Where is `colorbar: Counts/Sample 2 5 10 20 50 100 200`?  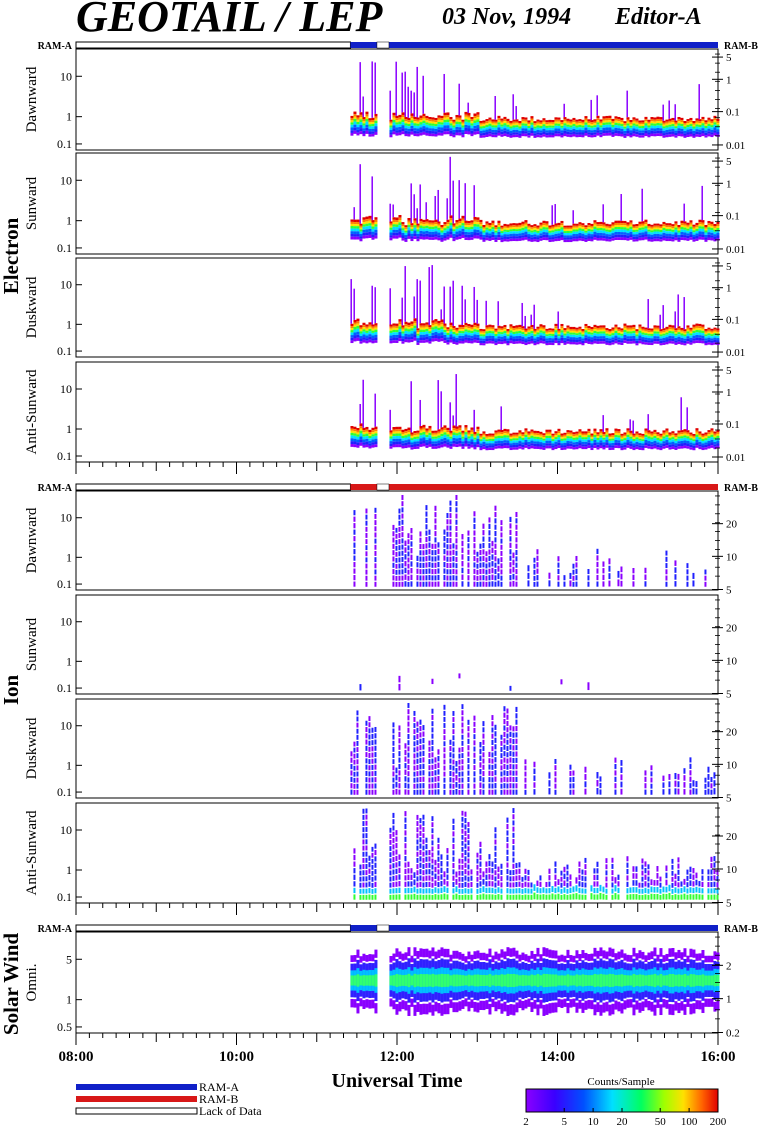 colorbar: Counts/Sample 2 5 10 20 50 100 200 is located at coordinates (625, 1102).